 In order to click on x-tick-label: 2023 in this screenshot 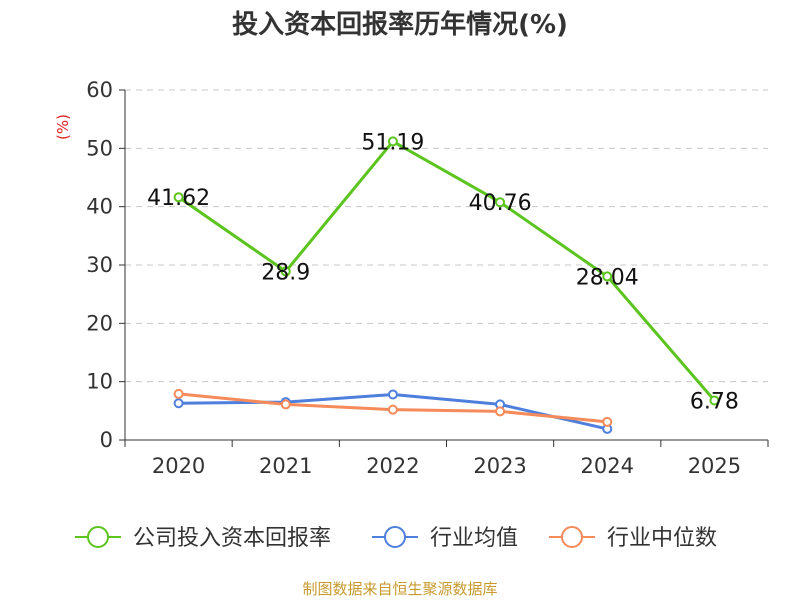, I will do `click(499, 466)`.